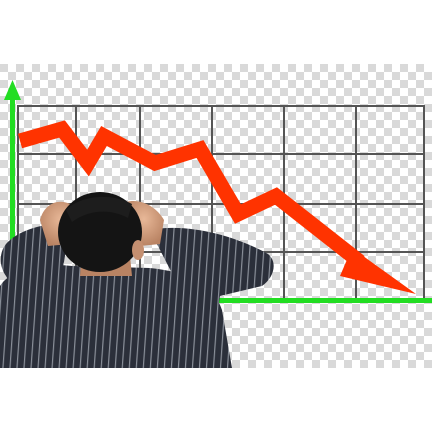 The width and height of the screenshot is (432, 432). What do you see at coordinates (12, 90) in the screenshot?
I see `y-axis-arrowhead-icon` at bounding box center [12, 90].